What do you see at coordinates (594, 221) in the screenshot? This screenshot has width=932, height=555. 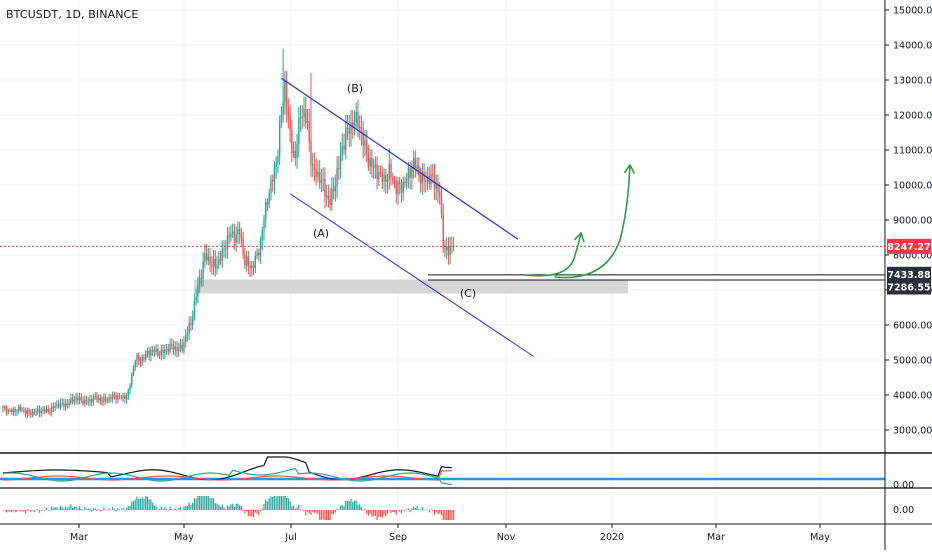 I see `projection-arrow-large` at bounding box center [594, 221].